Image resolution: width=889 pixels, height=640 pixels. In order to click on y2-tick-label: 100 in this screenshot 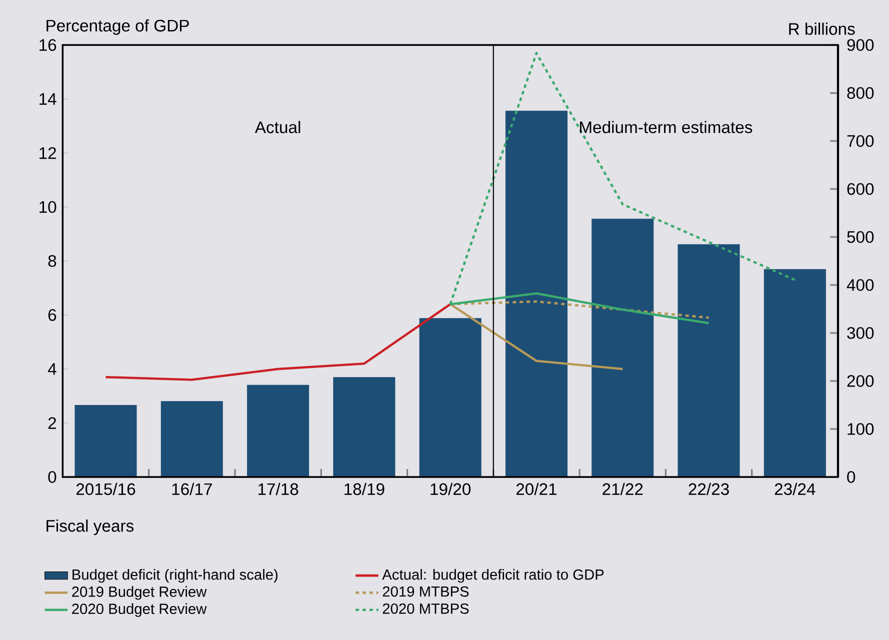, I will do `click(861, 429)`.